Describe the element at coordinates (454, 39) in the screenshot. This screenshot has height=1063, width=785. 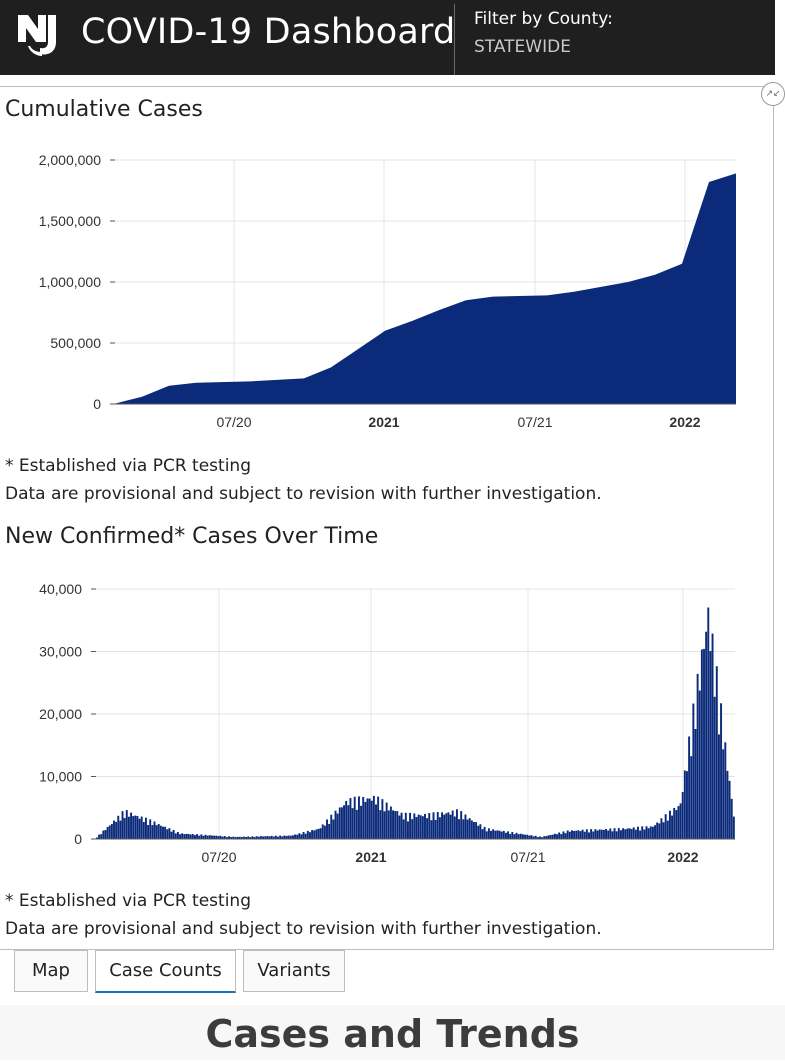
I see `header-divider` at that location.